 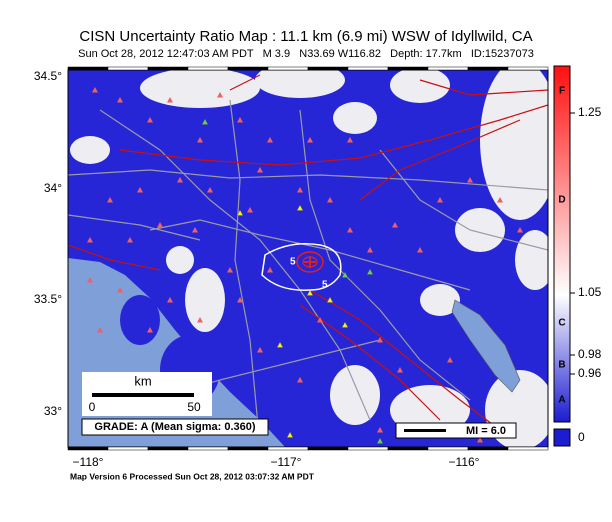 What do you see at coordinates (456, 430) in the screenshot?
I see `mi-legend-box` at bounding box center [456, 430].